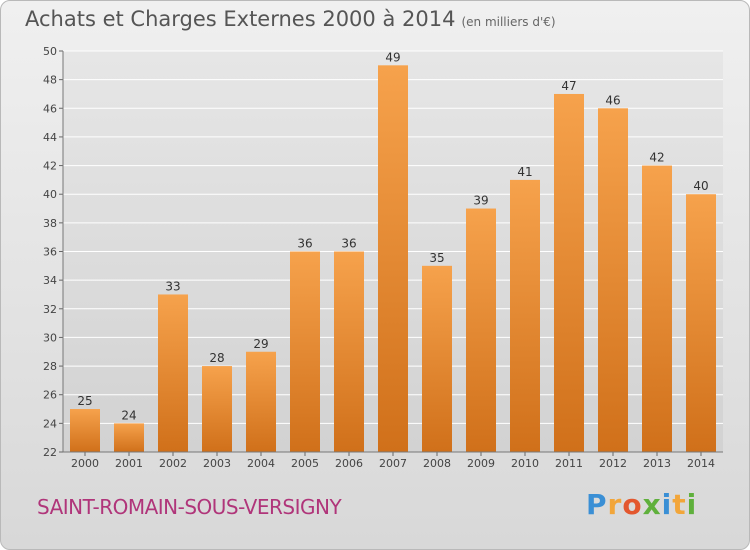 Image resolution: width=750 pixels, height=550 pixels. What do you see at coordinates (50, 452) in the screenshot?
I see `y-tick-label: 22` at bounding box center [50, 452].